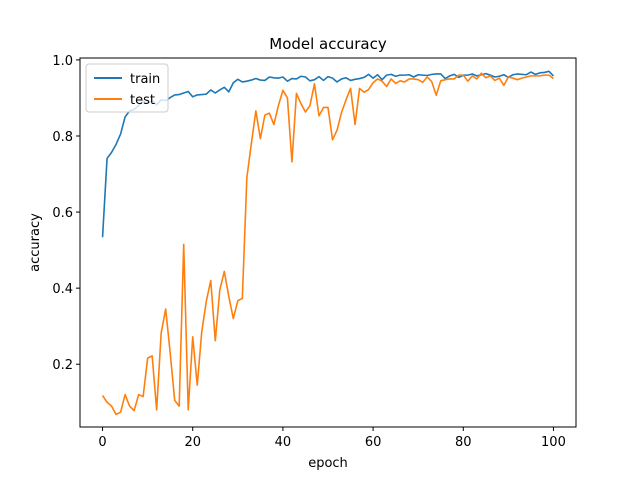 This screenshot has width=640, height=480. Describe the element at coordinates (328, 44) in the screenshot. I see `chart-title: Model accuracy` at that location.